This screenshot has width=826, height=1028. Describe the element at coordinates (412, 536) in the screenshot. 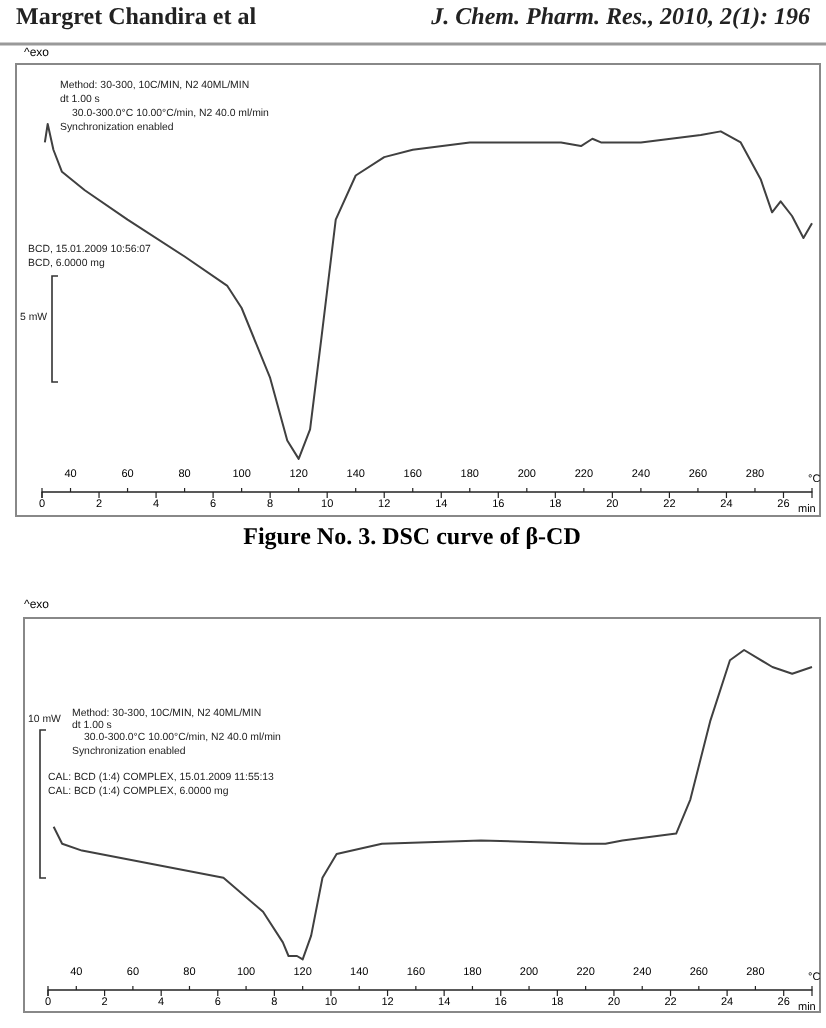

I see `text: Figure No. 3. DSC curve of β-CD` at that location.